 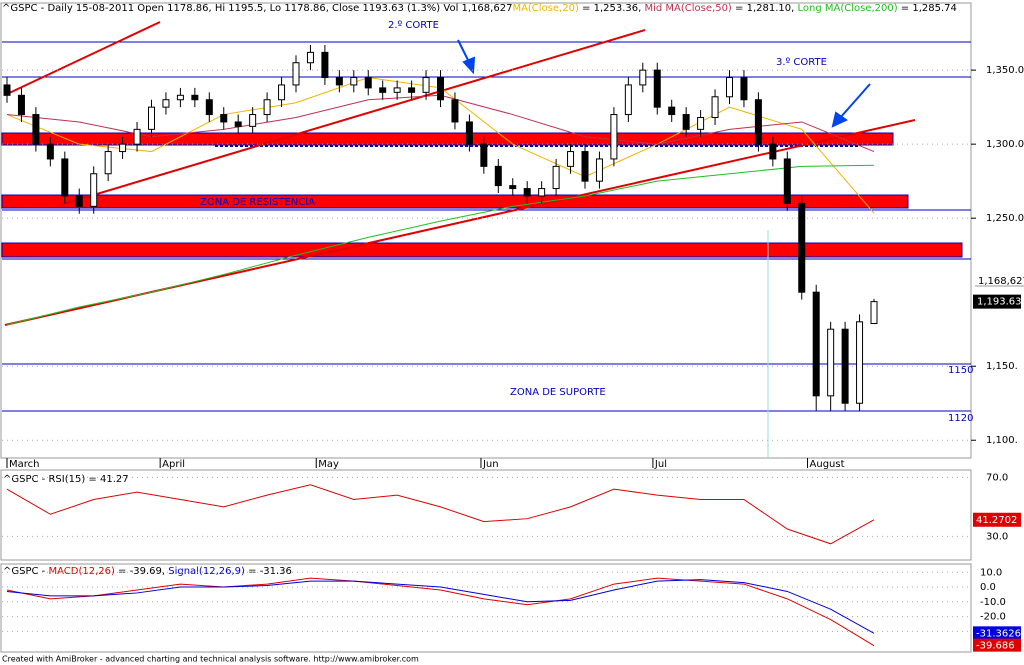 I want to click on y-tick-label: 1,150., so click(x=1002, y=366).